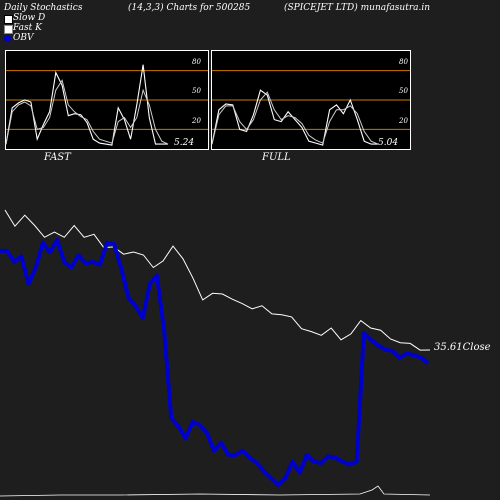  Describe the element at coordinates (27, 28) in the screenshot. I see `legend-label-fast-k: Fast K` at that location.